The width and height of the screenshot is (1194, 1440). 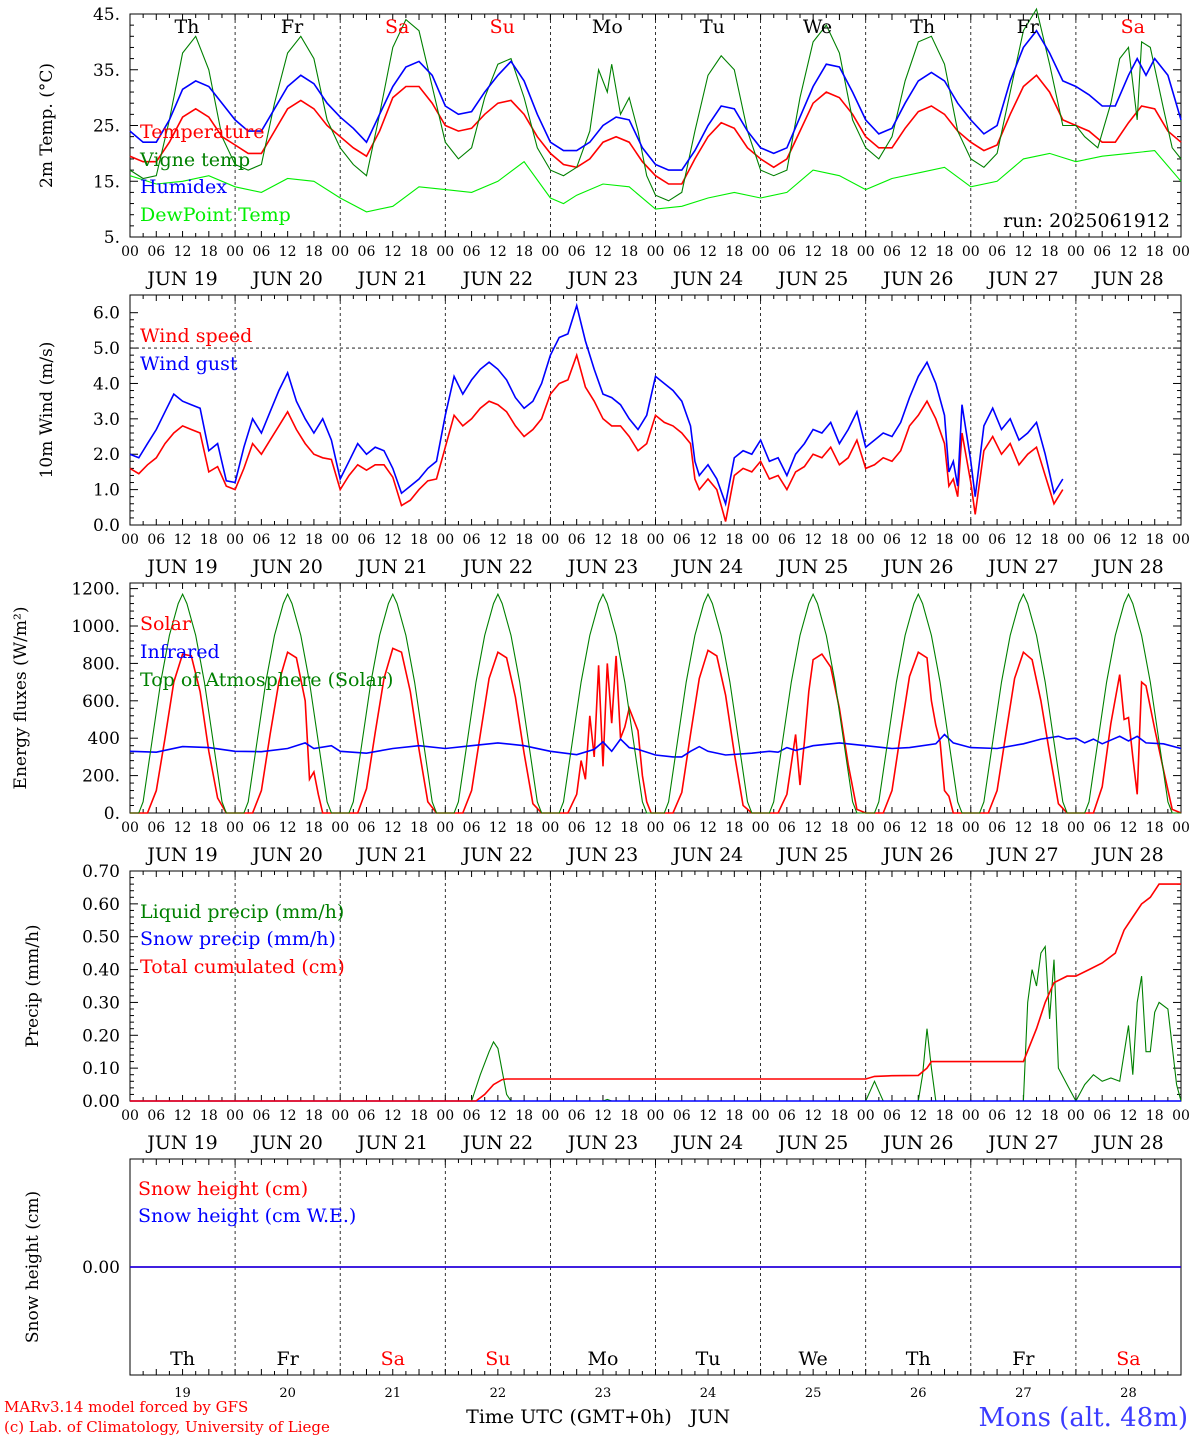 What do you see at coordinates (655, 181) in the screenshot?
I see `series-line-dewpoint-temp` at bounding box center [655, 181].